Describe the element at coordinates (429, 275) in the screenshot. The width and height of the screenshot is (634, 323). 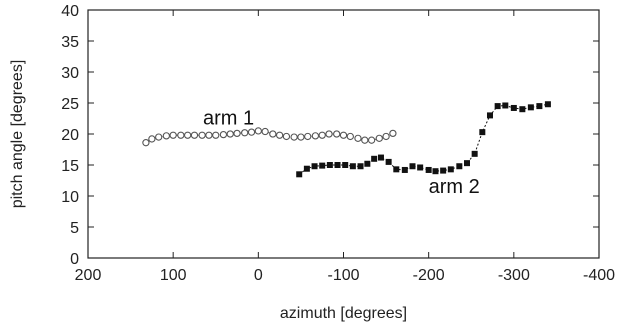
I see `x-tick-label: -200` at that location.